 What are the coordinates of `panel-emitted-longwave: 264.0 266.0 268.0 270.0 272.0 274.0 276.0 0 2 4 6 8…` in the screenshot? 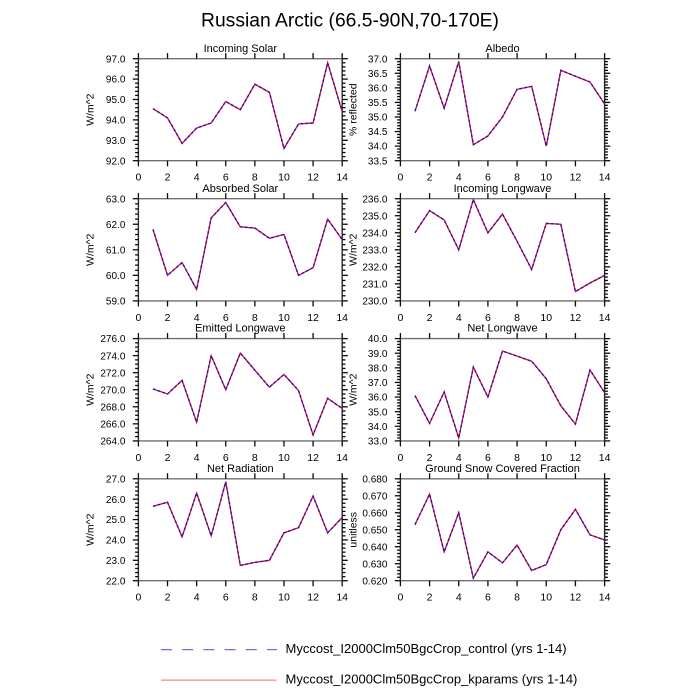 It's located at (217, 393).